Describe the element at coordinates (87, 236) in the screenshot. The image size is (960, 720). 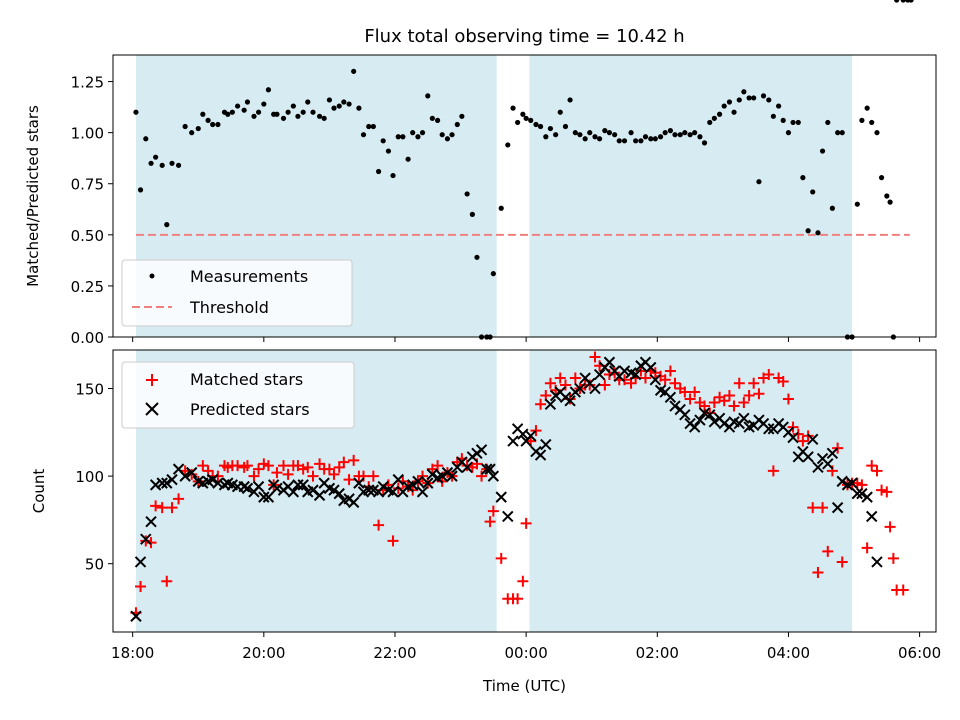
I see `top-ytick-label: 0.50` at that location.